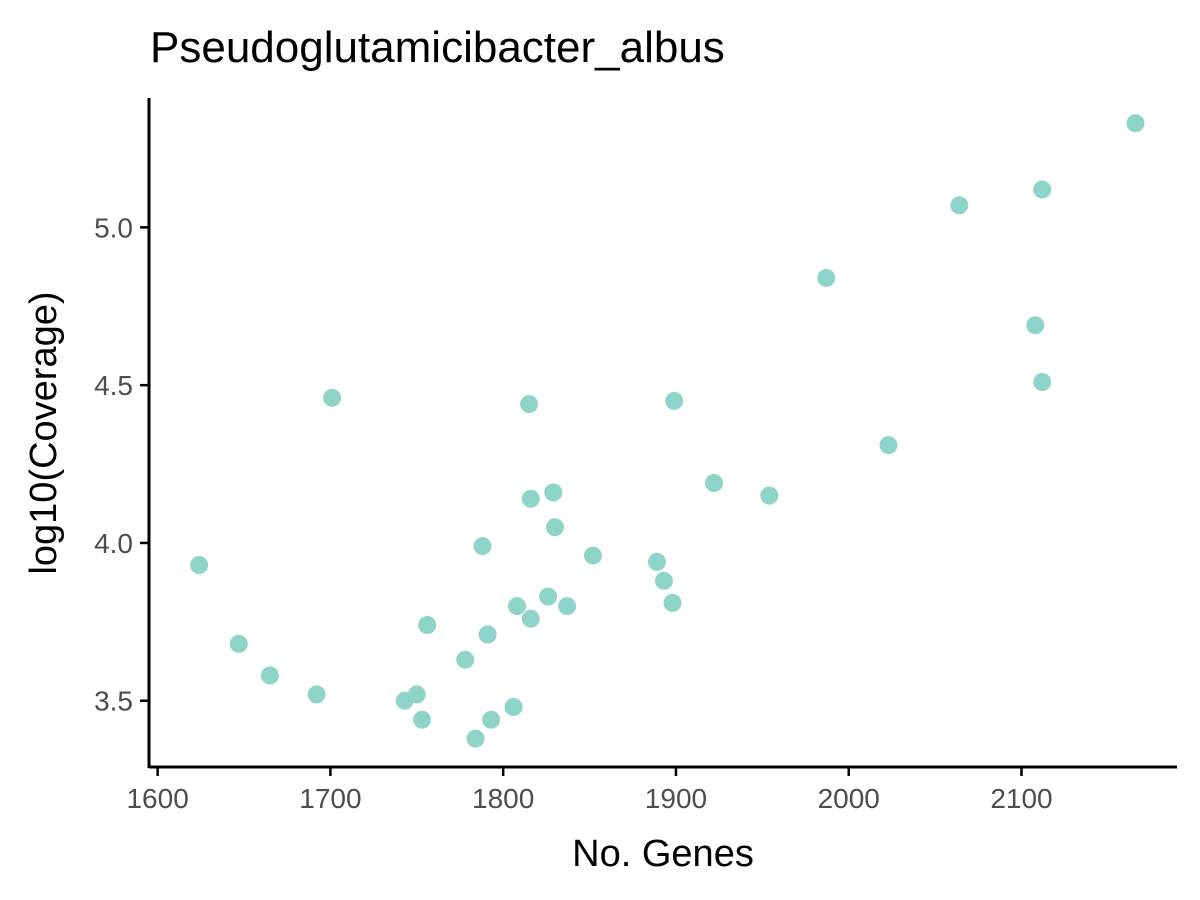 The height and width of the screenshot is (900, 1200). Describe the element at coordinates (330, 798) in the screenshot. I see `x-tick-label-1700: 1700` at that location.